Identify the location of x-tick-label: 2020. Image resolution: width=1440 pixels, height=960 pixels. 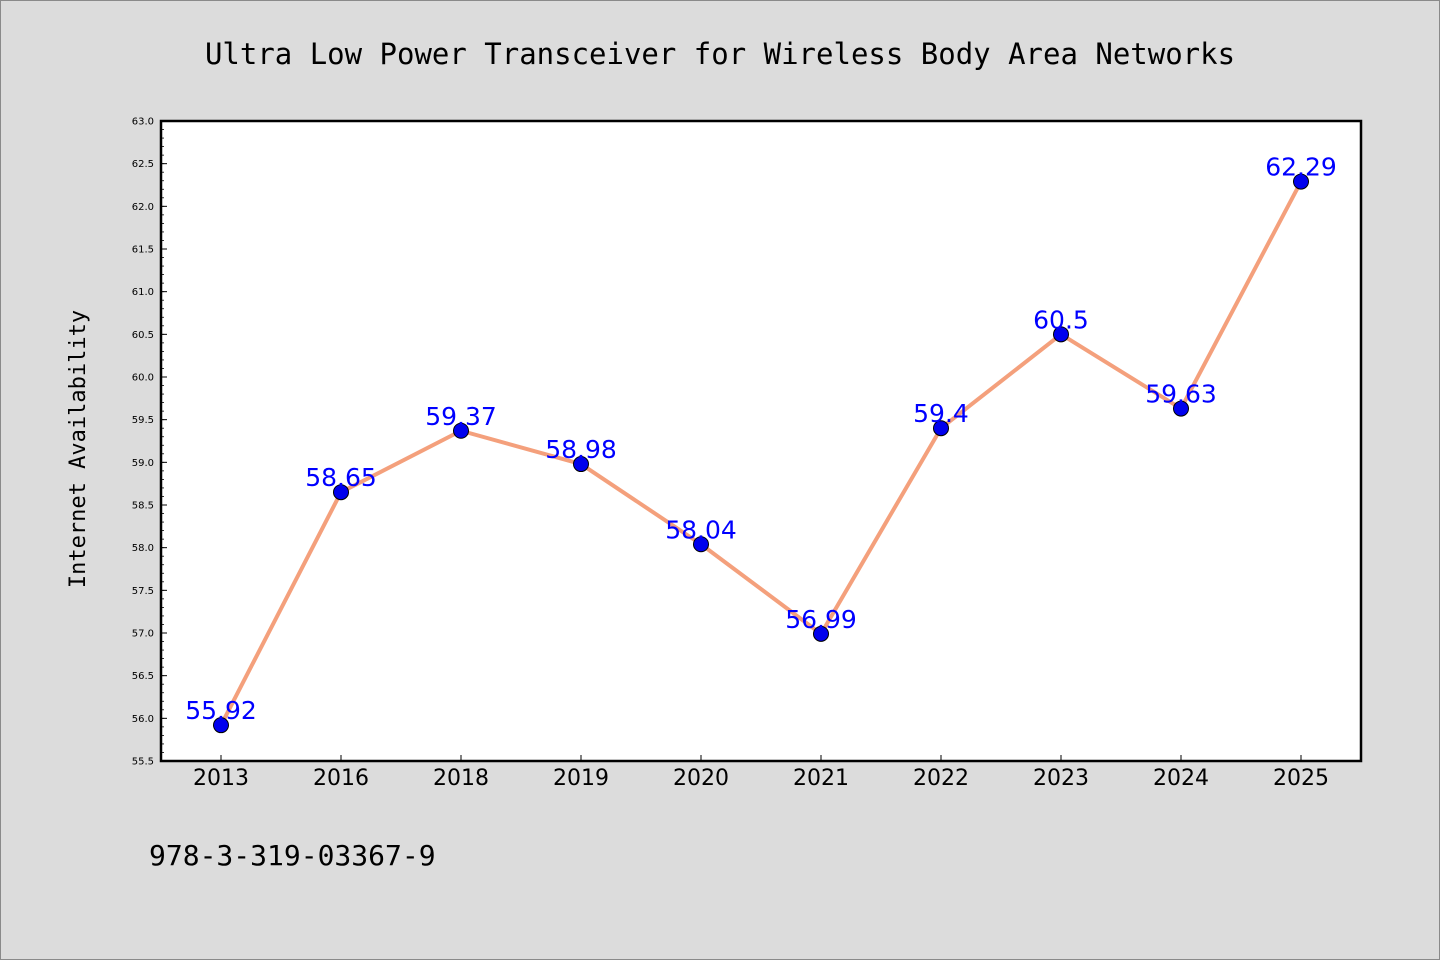
(701, 778).